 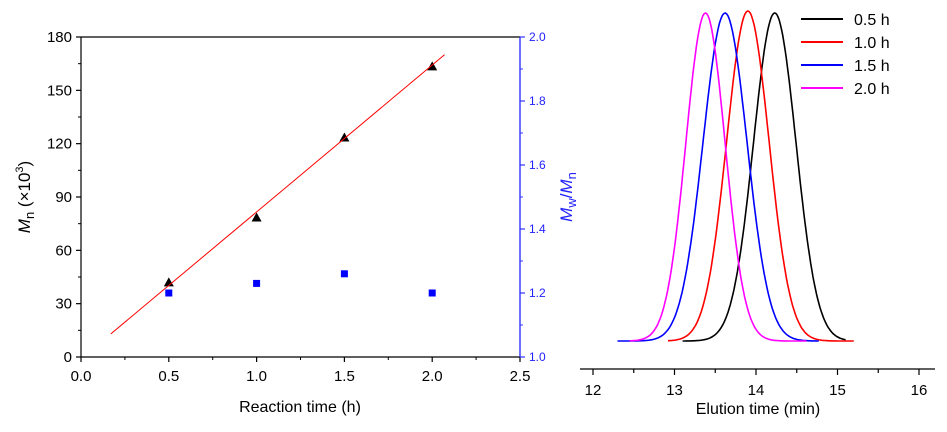 I want to click on y2label-m2: M, so click(x=566, y=186).